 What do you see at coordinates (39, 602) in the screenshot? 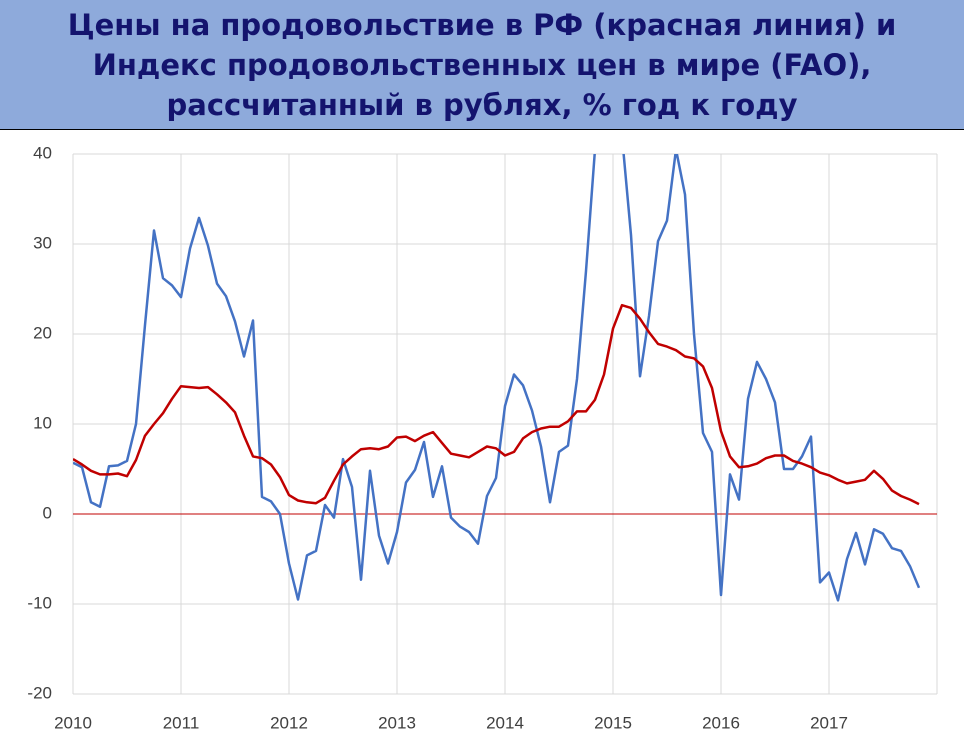
I see `y-tick-label: -10` at bounding box center [39, 602].